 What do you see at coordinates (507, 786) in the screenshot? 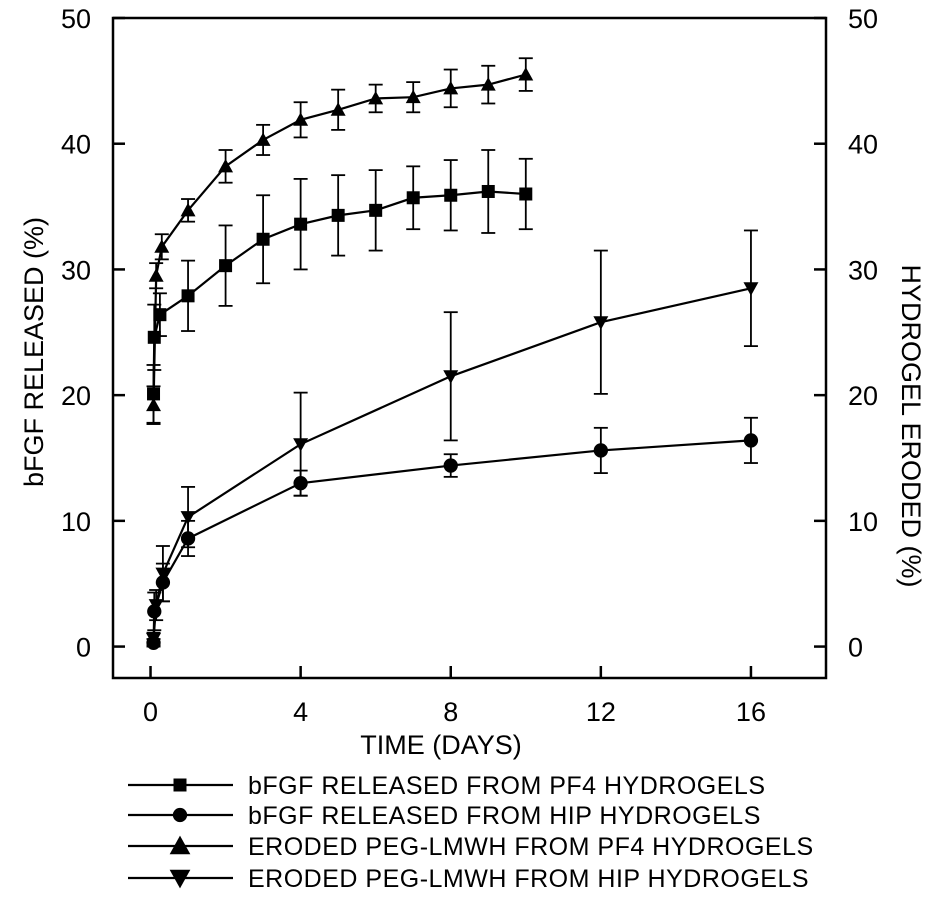
I see `legend-label: bFGF RELEASED FROM PF4 HYDROGELS` at bounding box center [507, 786].